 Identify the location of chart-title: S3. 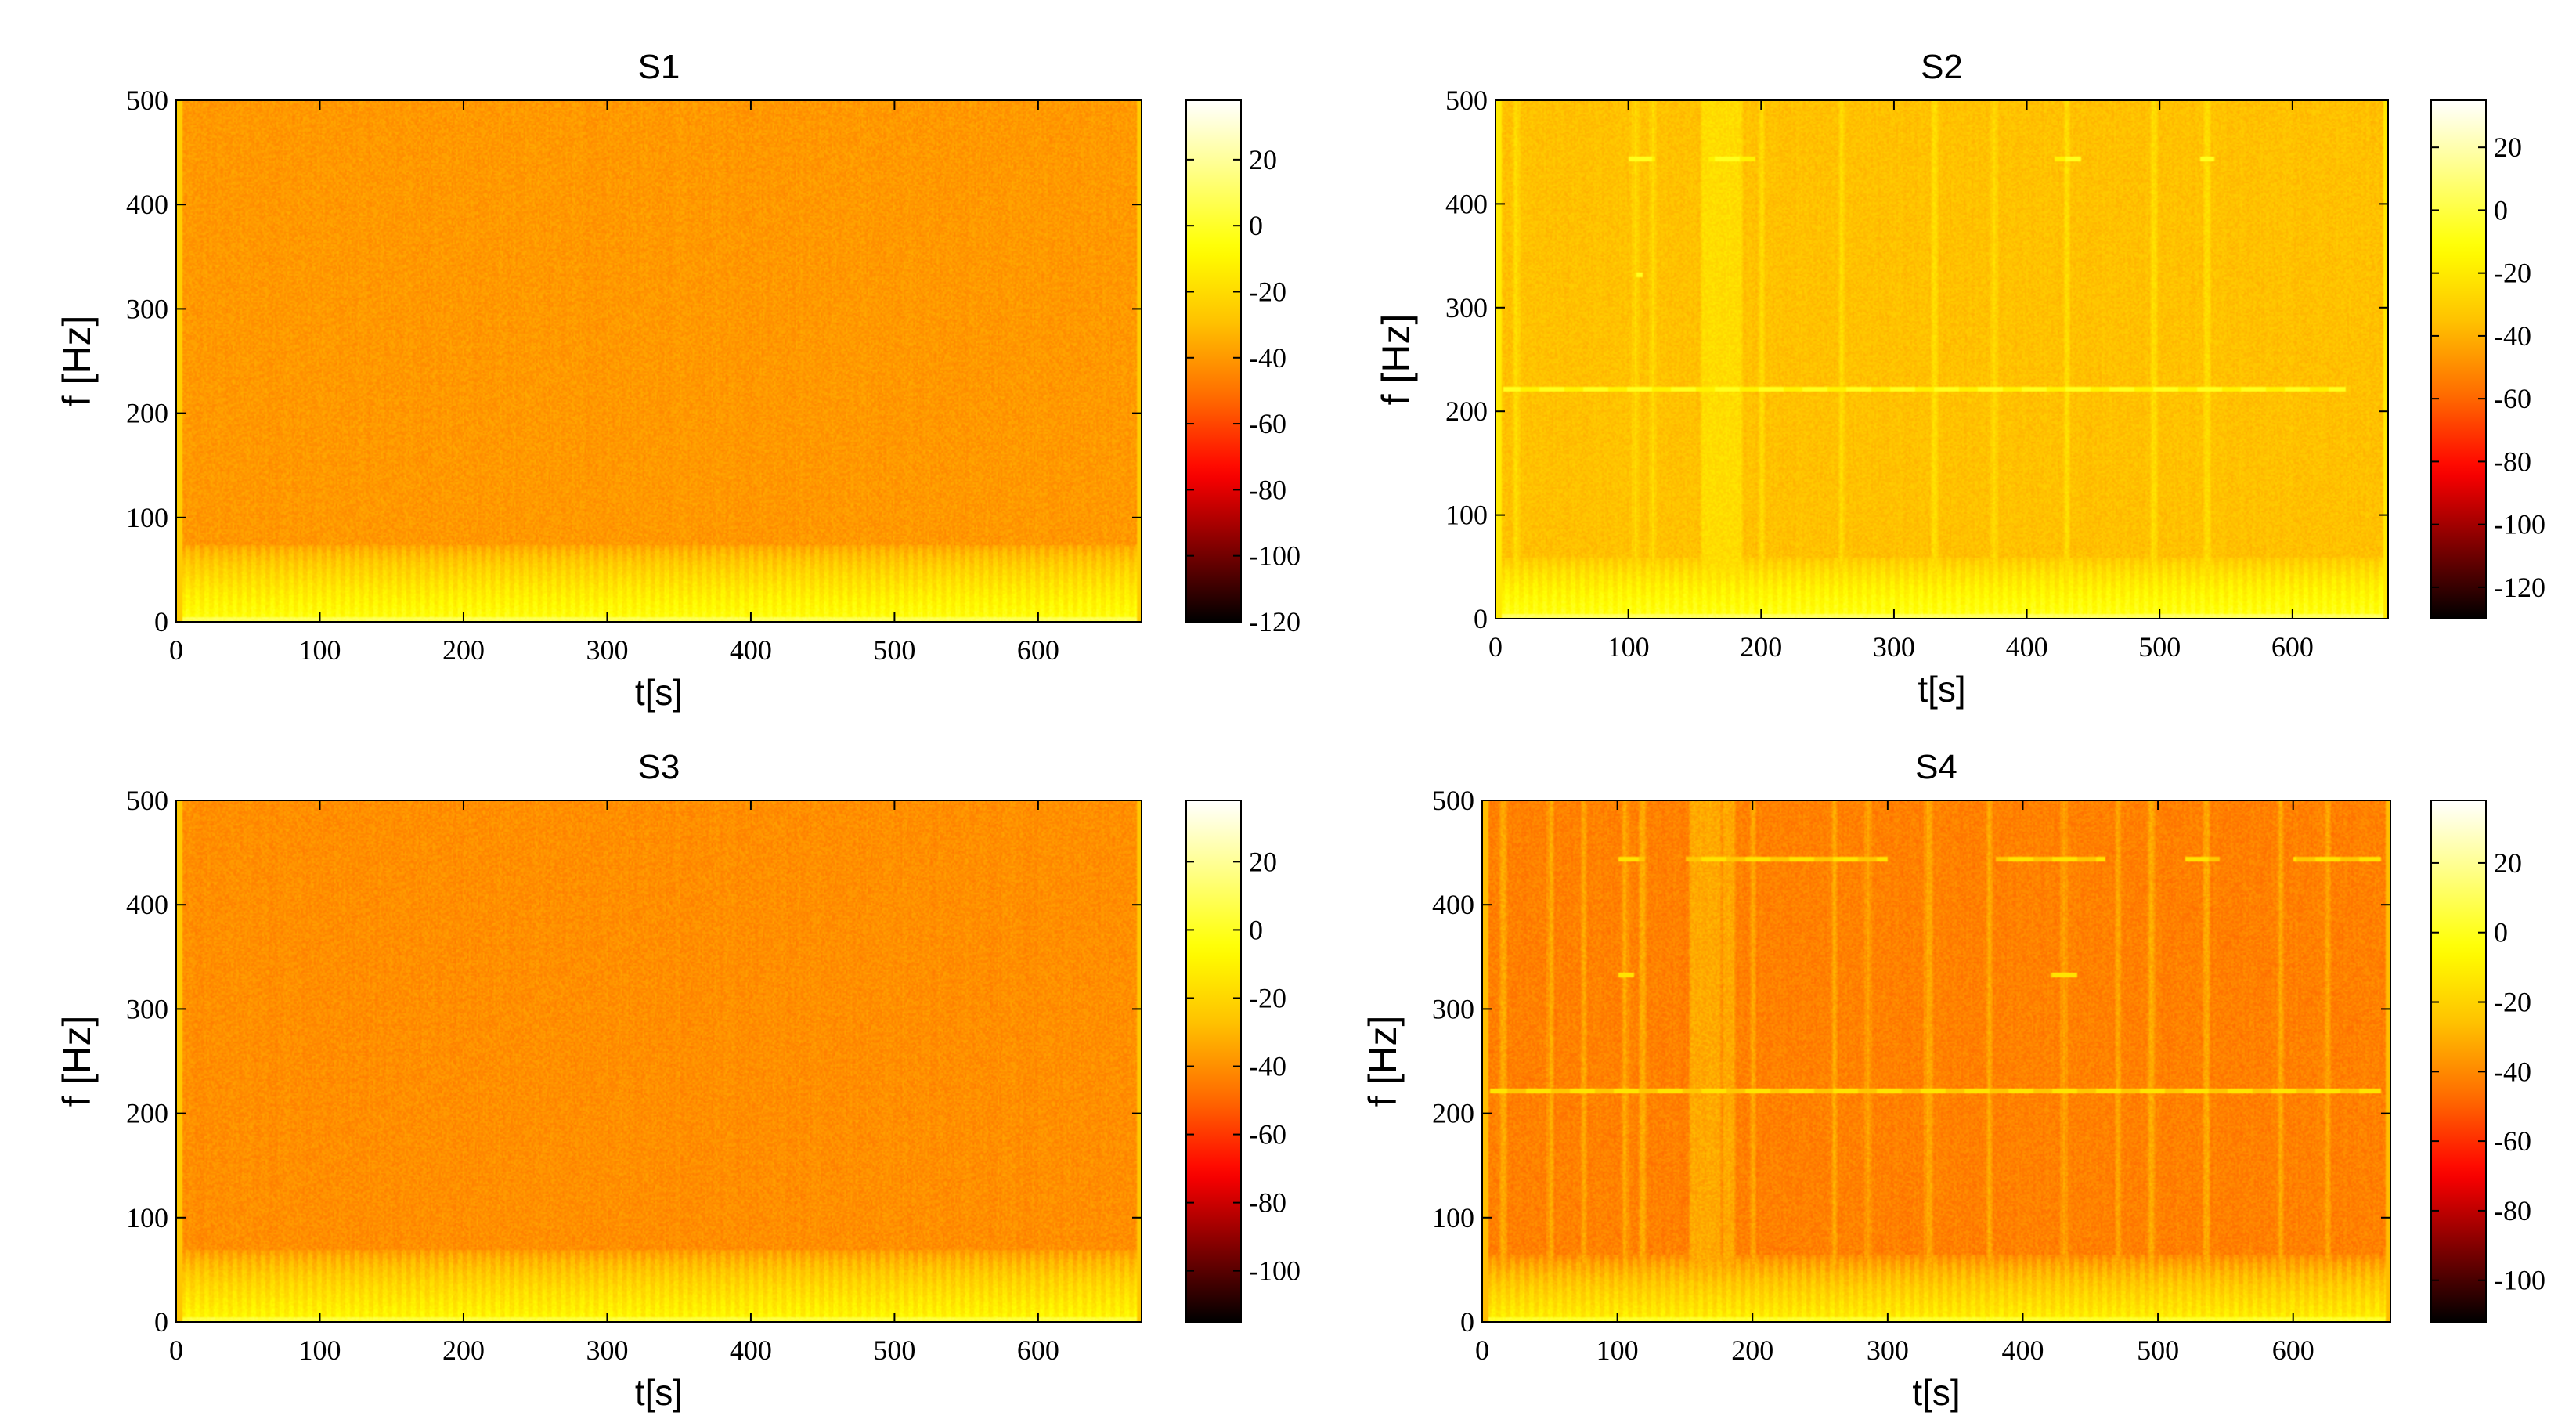
(659, 767).